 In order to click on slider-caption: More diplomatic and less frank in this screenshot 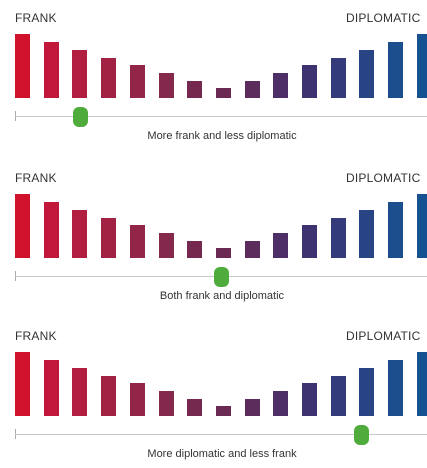, I will do `click(222, 454)`.